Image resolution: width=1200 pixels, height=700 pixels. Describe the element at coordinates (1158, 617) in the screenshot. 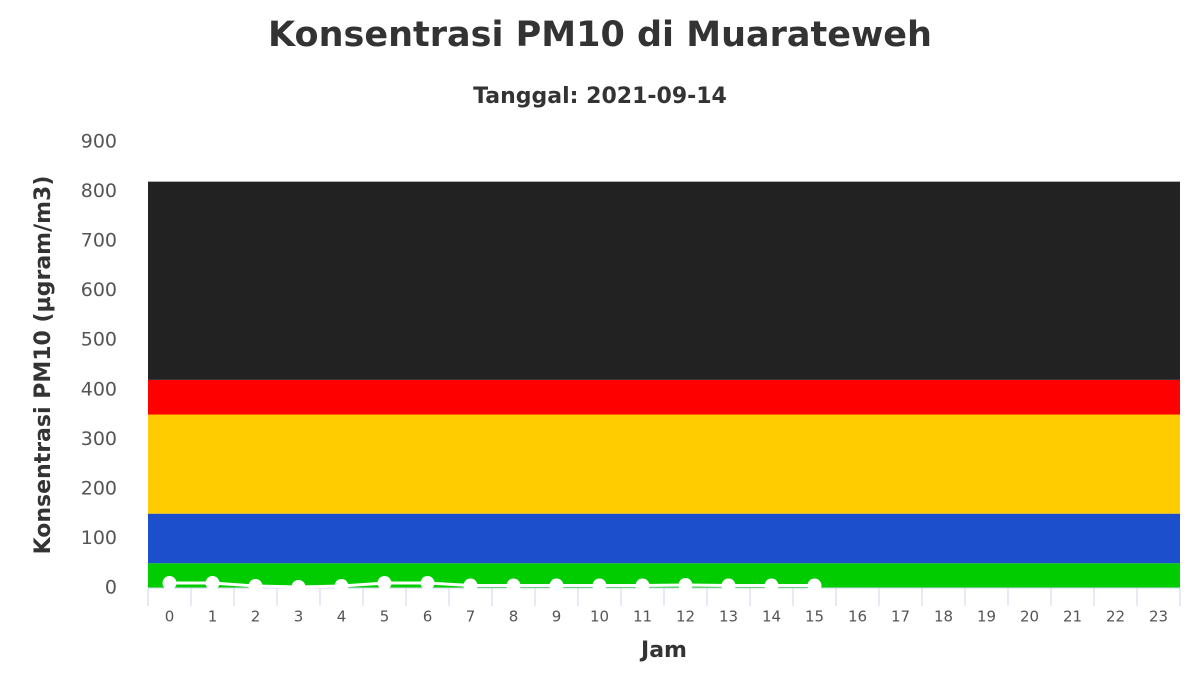

I see `x-tick-label: 23` at that location.